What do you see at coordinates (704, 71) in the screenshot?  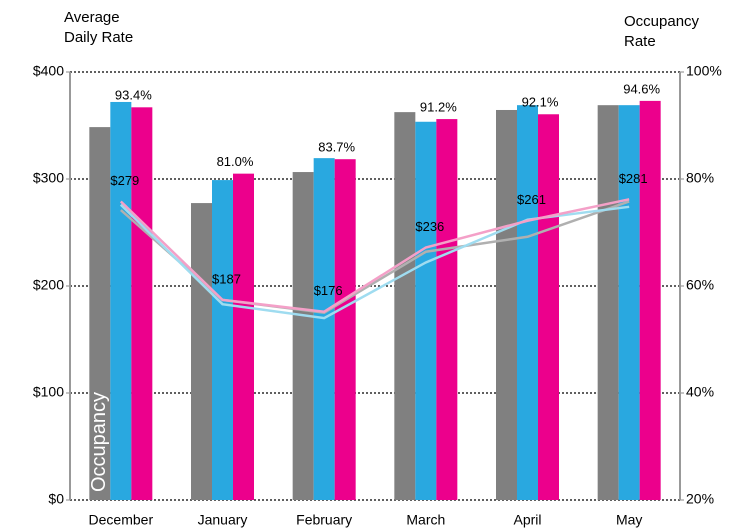 I see `y2-tick-label: 100%` at bounding box center [704, 71].